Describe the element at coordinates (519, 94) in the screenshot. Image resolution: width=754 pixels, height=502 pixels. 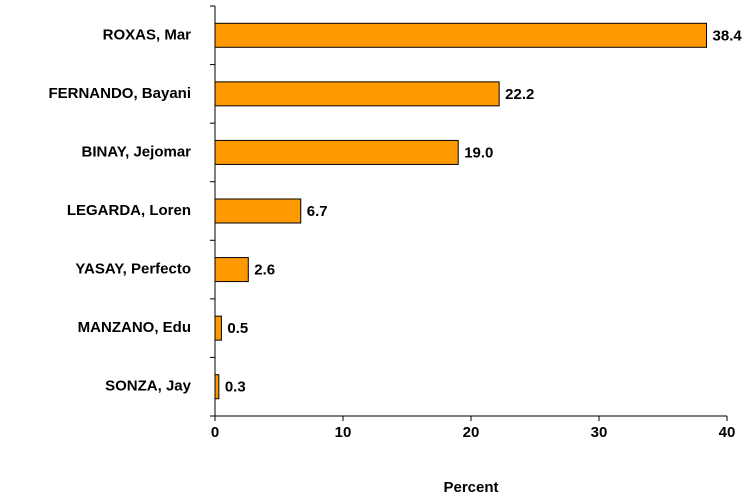
I see `value-label: 22.2` at that location.